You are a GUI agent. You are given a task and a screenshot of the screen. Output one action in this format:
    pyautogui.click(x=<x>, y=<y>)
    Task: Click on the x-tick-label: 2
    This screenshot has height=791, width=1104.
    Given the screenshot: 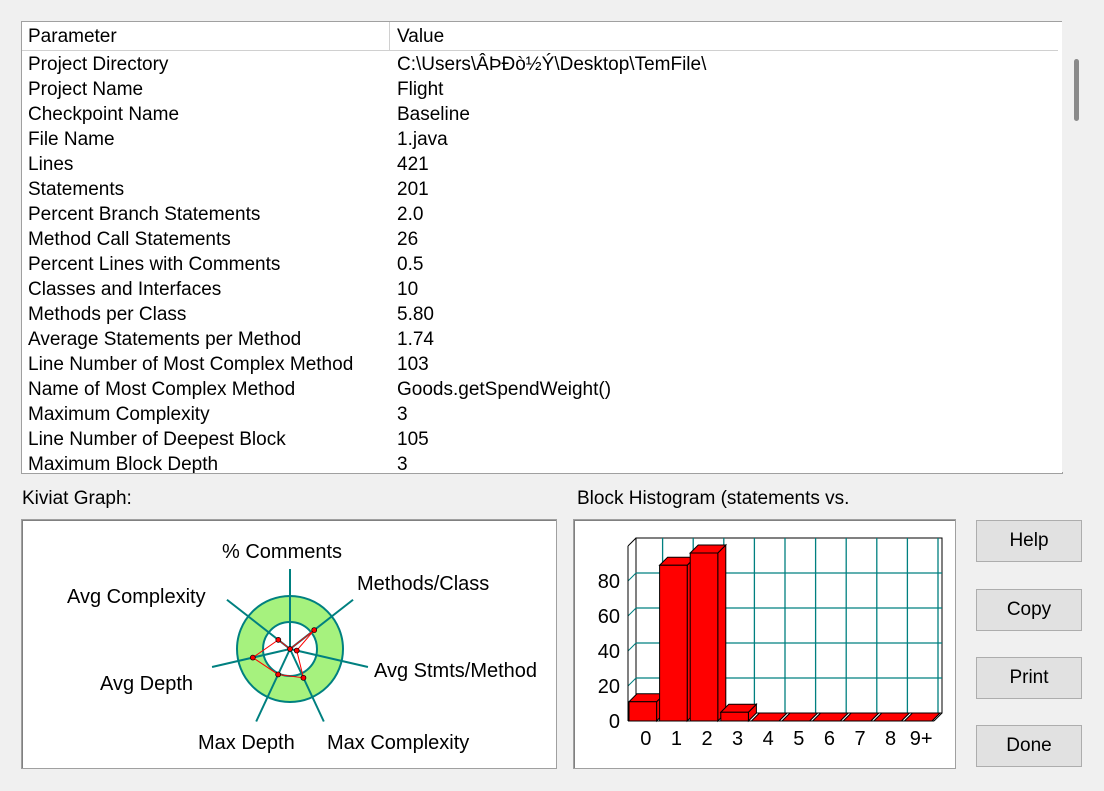 What is the action you would take?
    pyautogui.click(x=706, y=739)
    